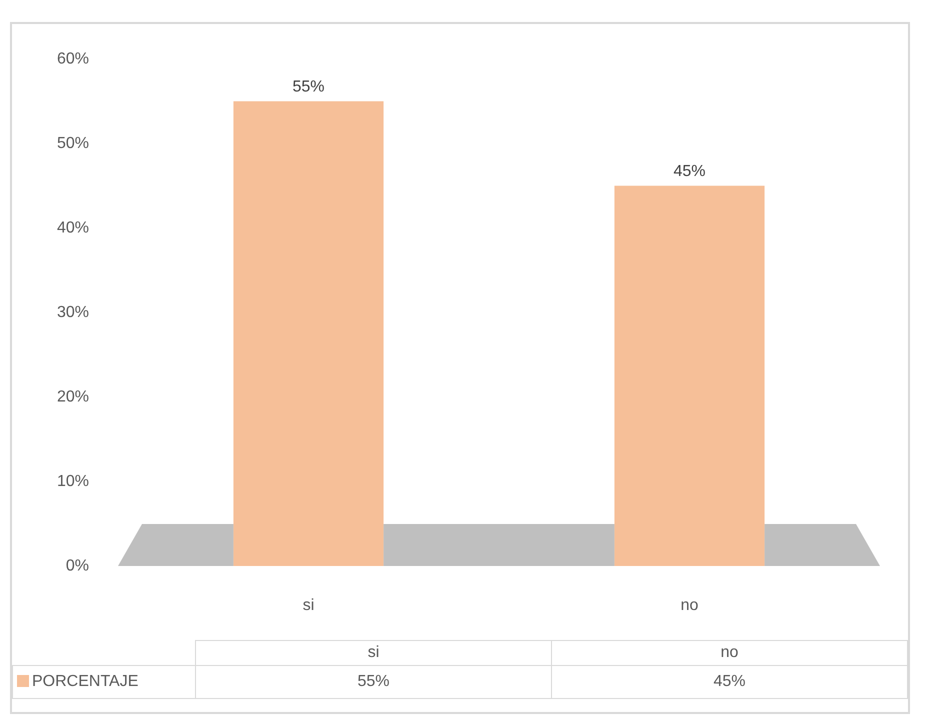 This screenshot has height=722, width=926. Describe the element at coordinates (689, 171) in the screenshot. I see `text: 45%` at that location.